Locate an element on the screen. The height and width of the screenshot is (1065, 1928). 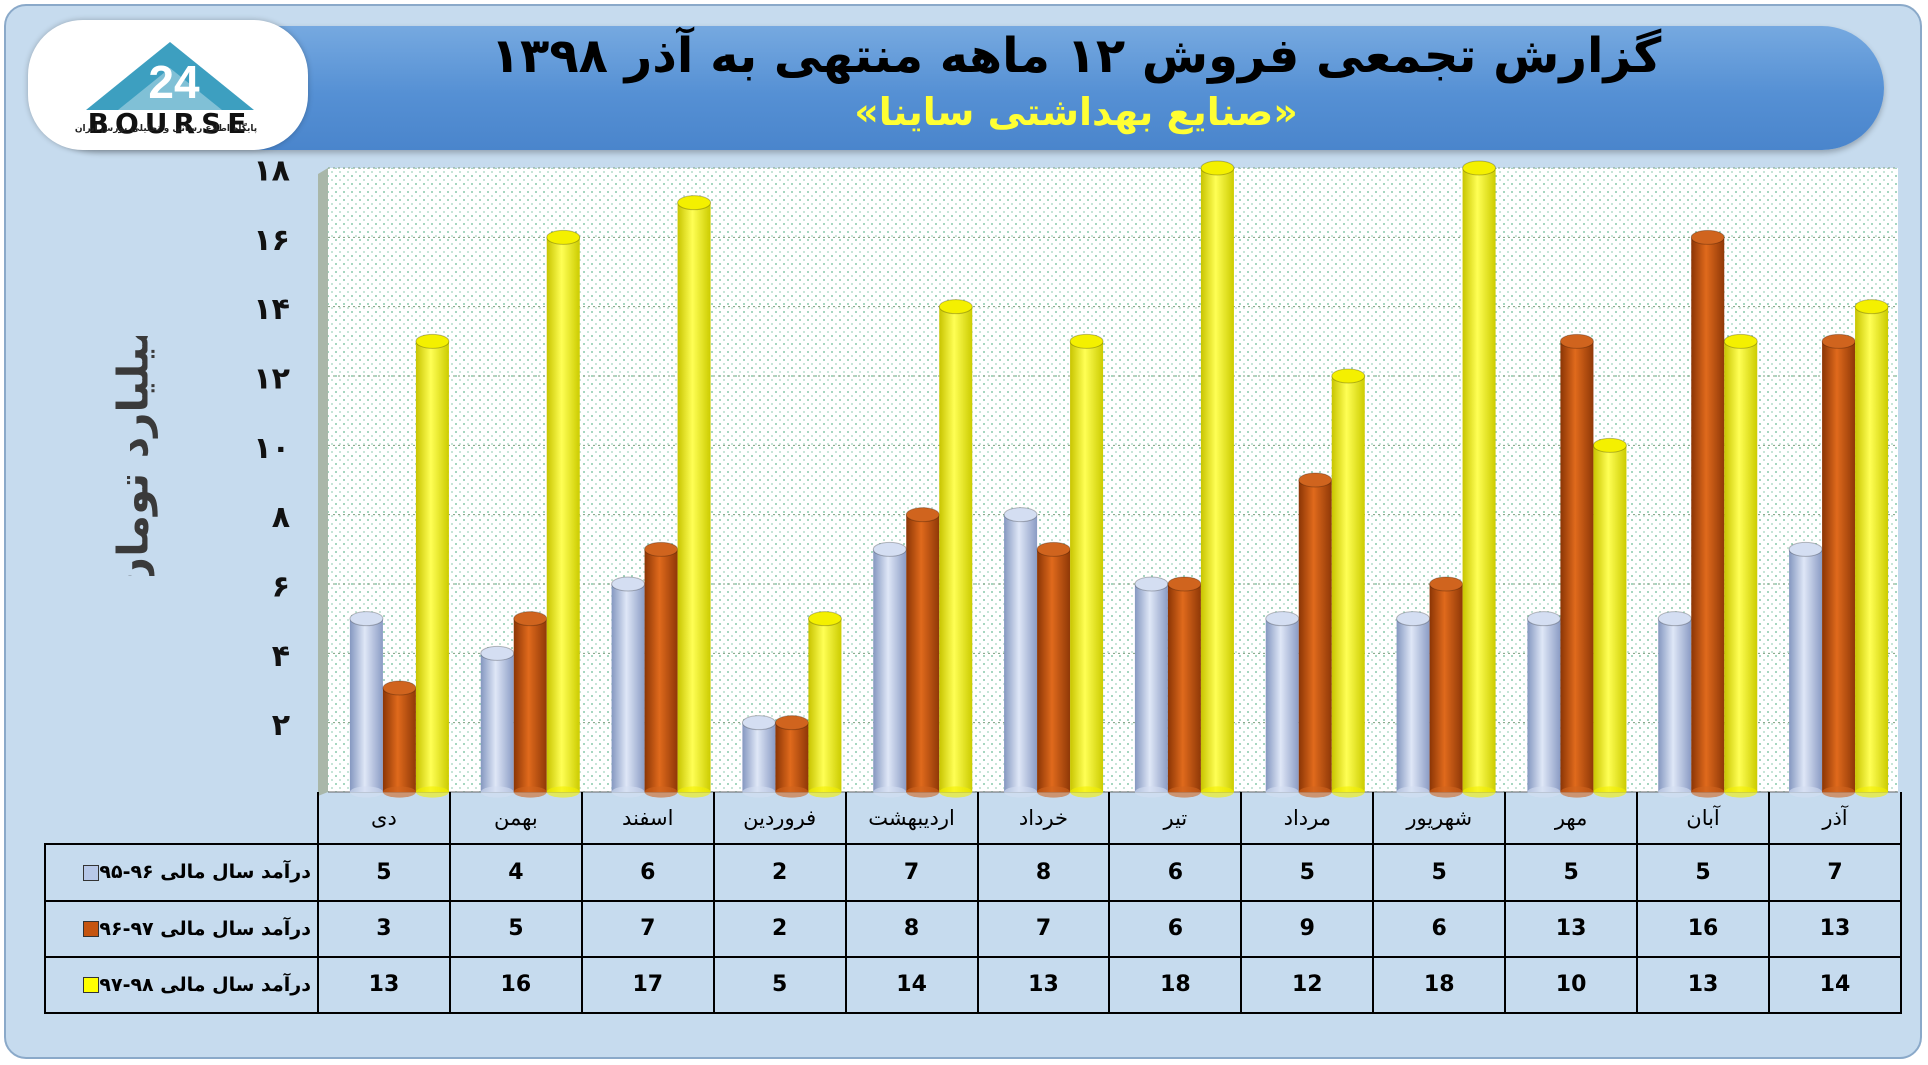
table-value-cell: 10 is located at coordinates (1571, 985).